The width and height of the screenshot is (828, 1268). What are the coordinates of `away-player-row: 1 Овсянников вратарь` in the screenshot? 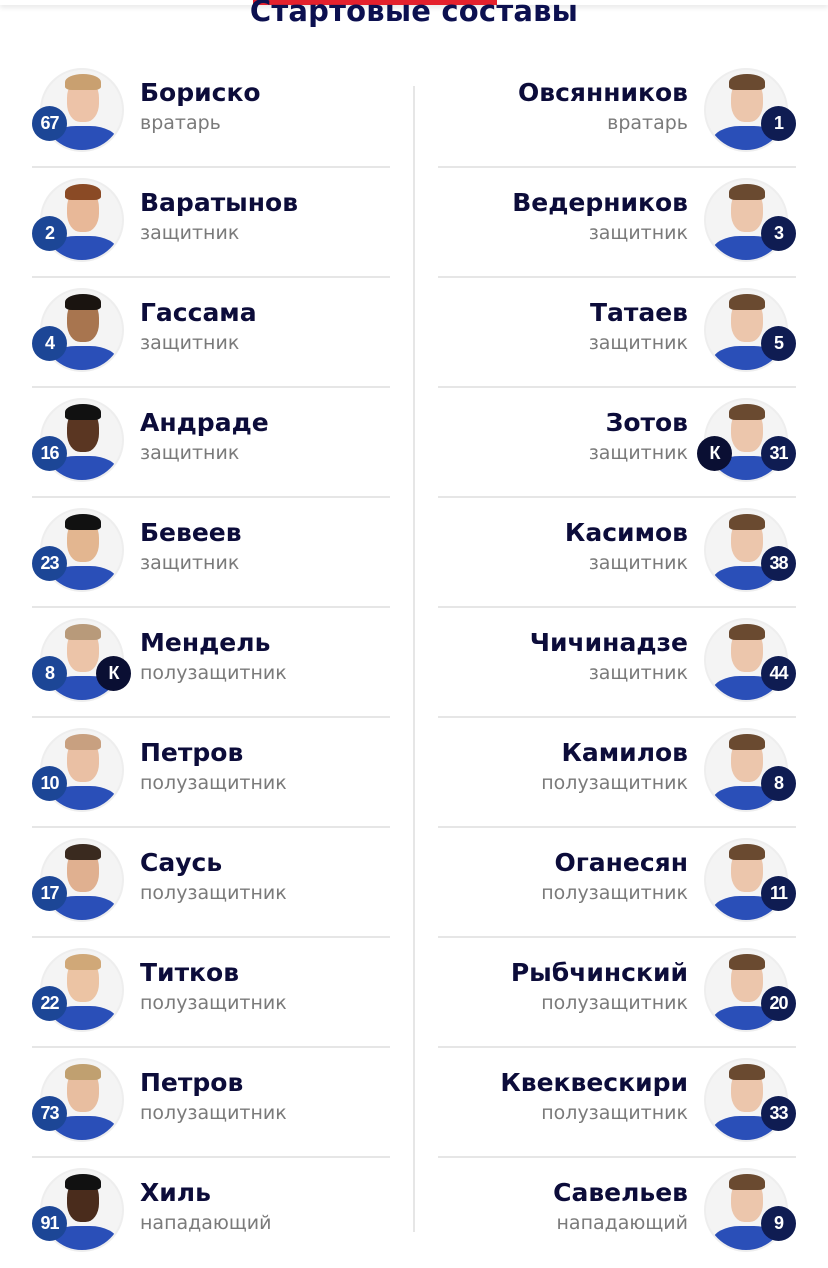 It's located at (617, 113).